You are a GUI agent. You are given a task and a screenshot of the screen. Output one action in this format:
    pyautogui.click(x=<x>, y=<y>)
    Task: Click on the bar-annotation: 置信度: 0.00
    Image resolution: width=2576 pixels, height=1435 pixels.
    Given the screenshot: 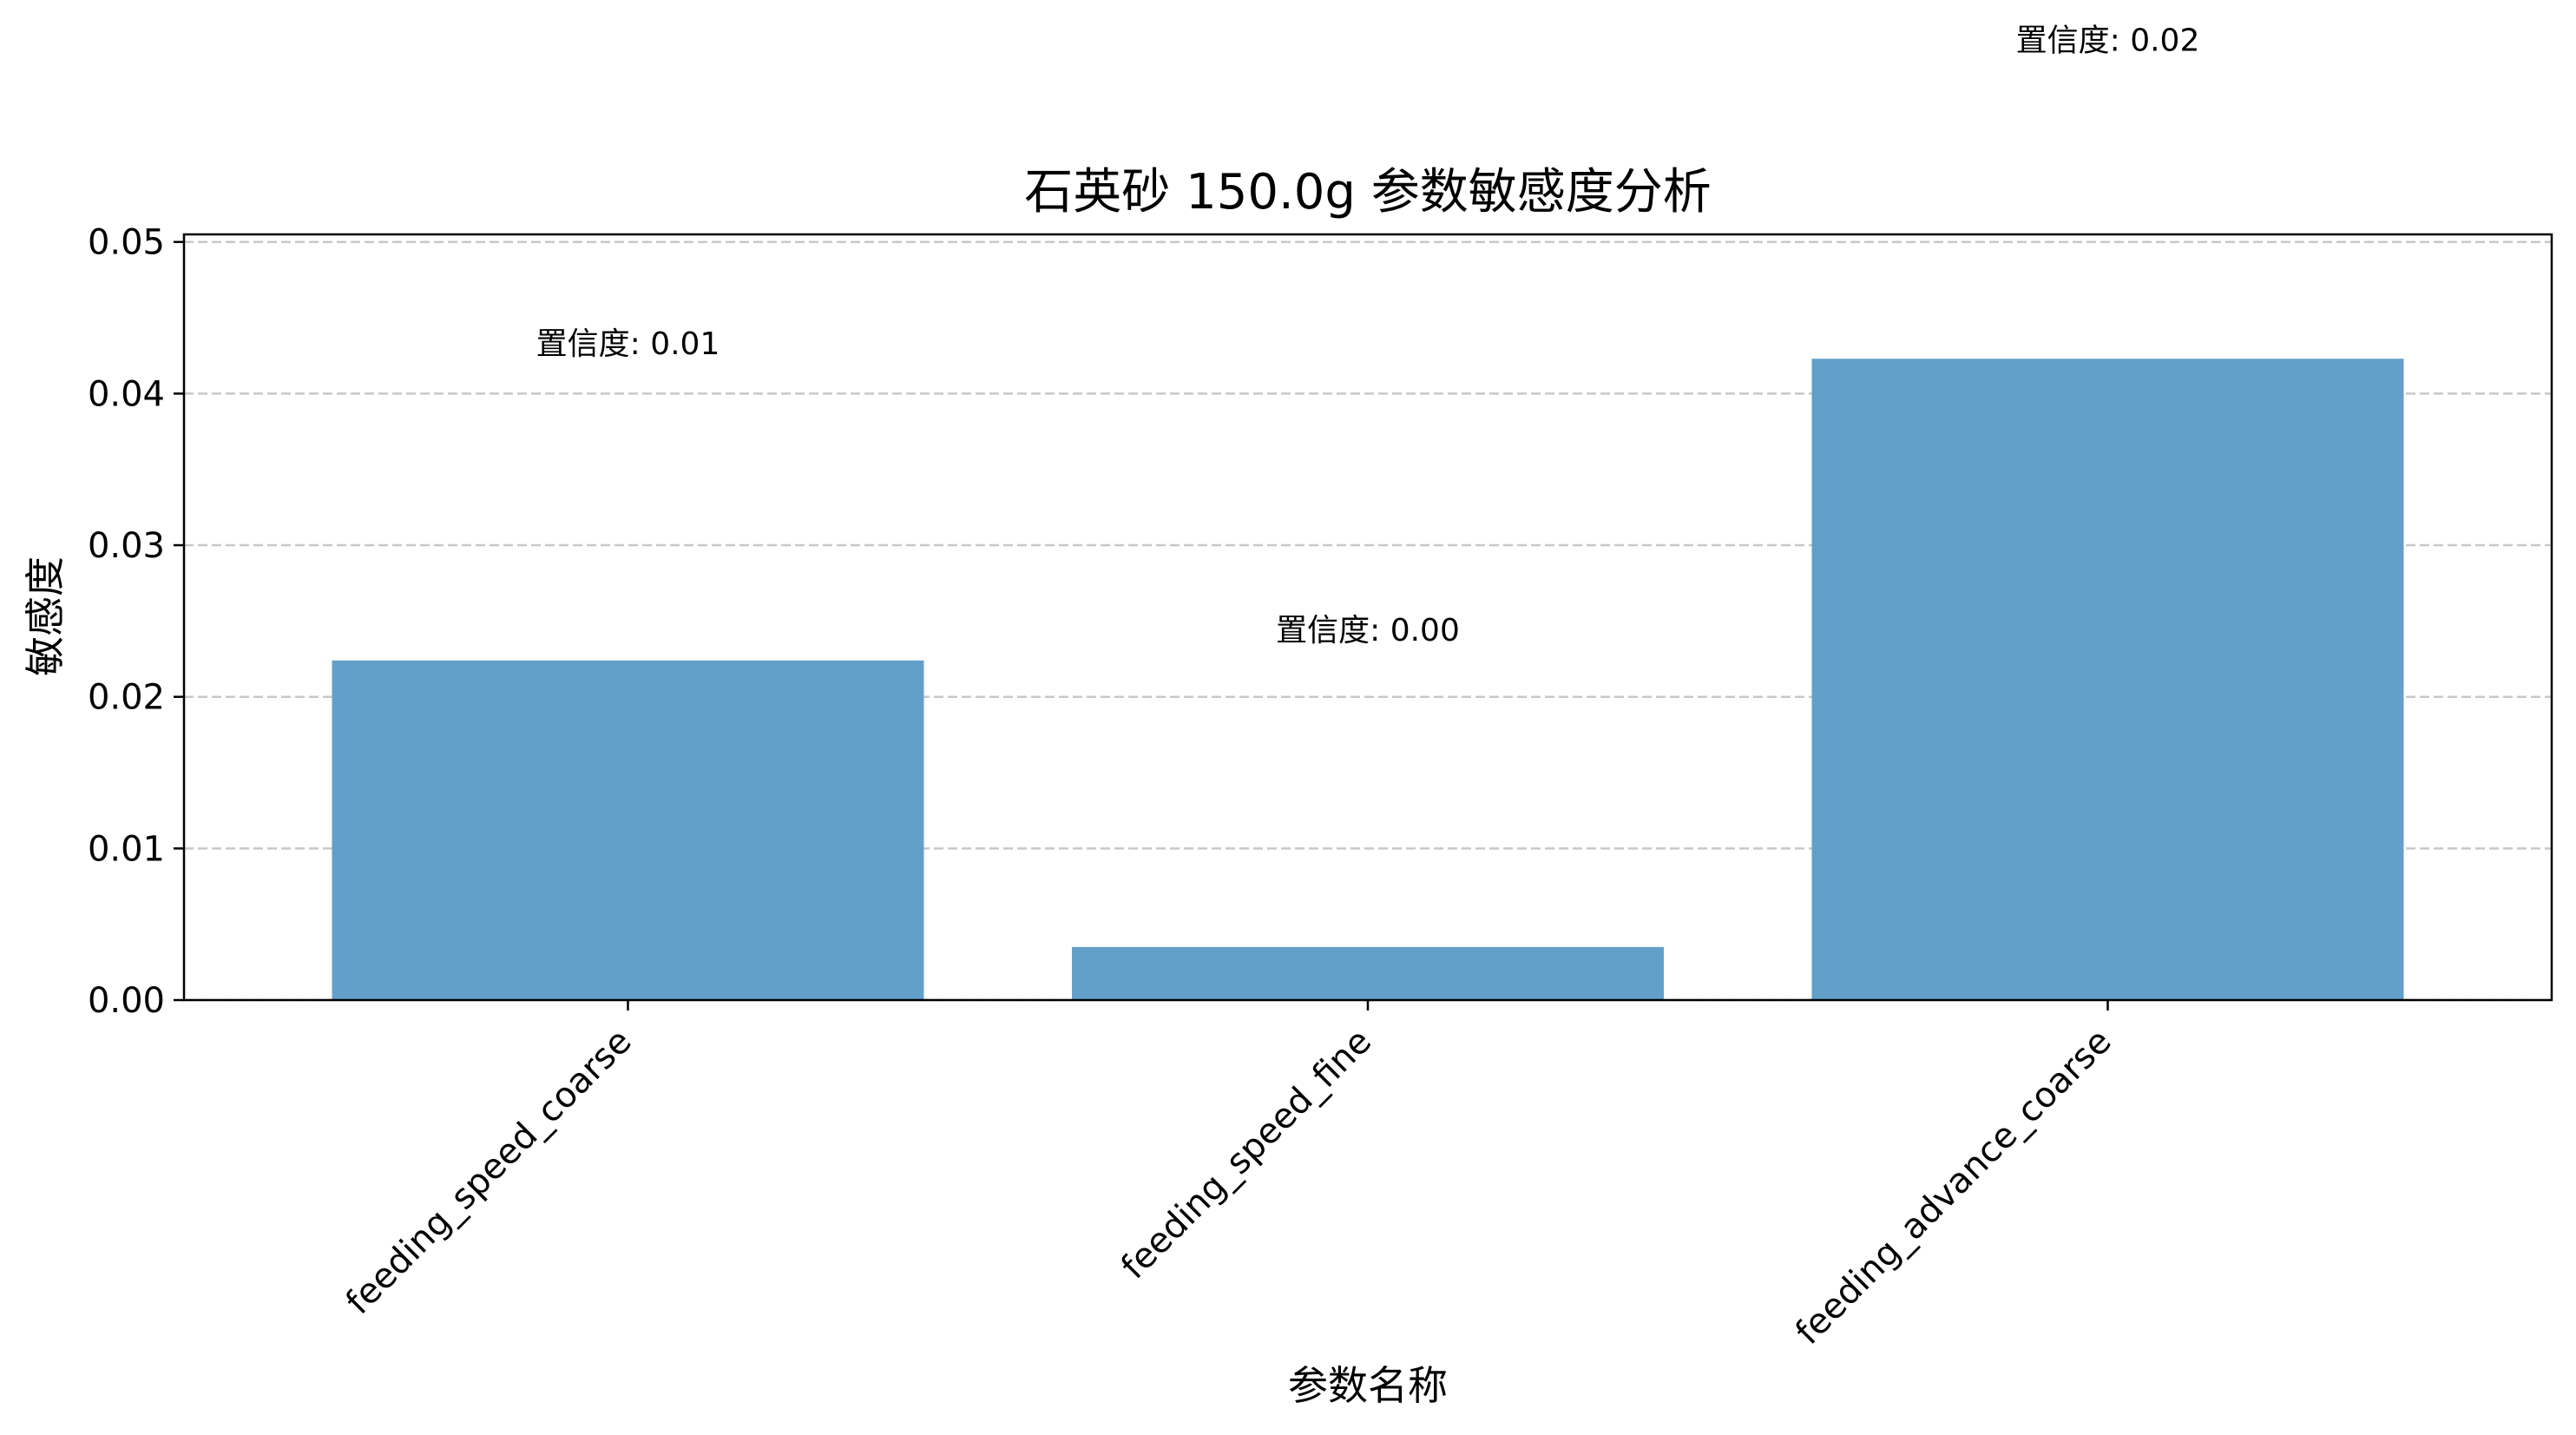 What is the action you would take?
    pyautogui.click(x=1368, y=630)
    